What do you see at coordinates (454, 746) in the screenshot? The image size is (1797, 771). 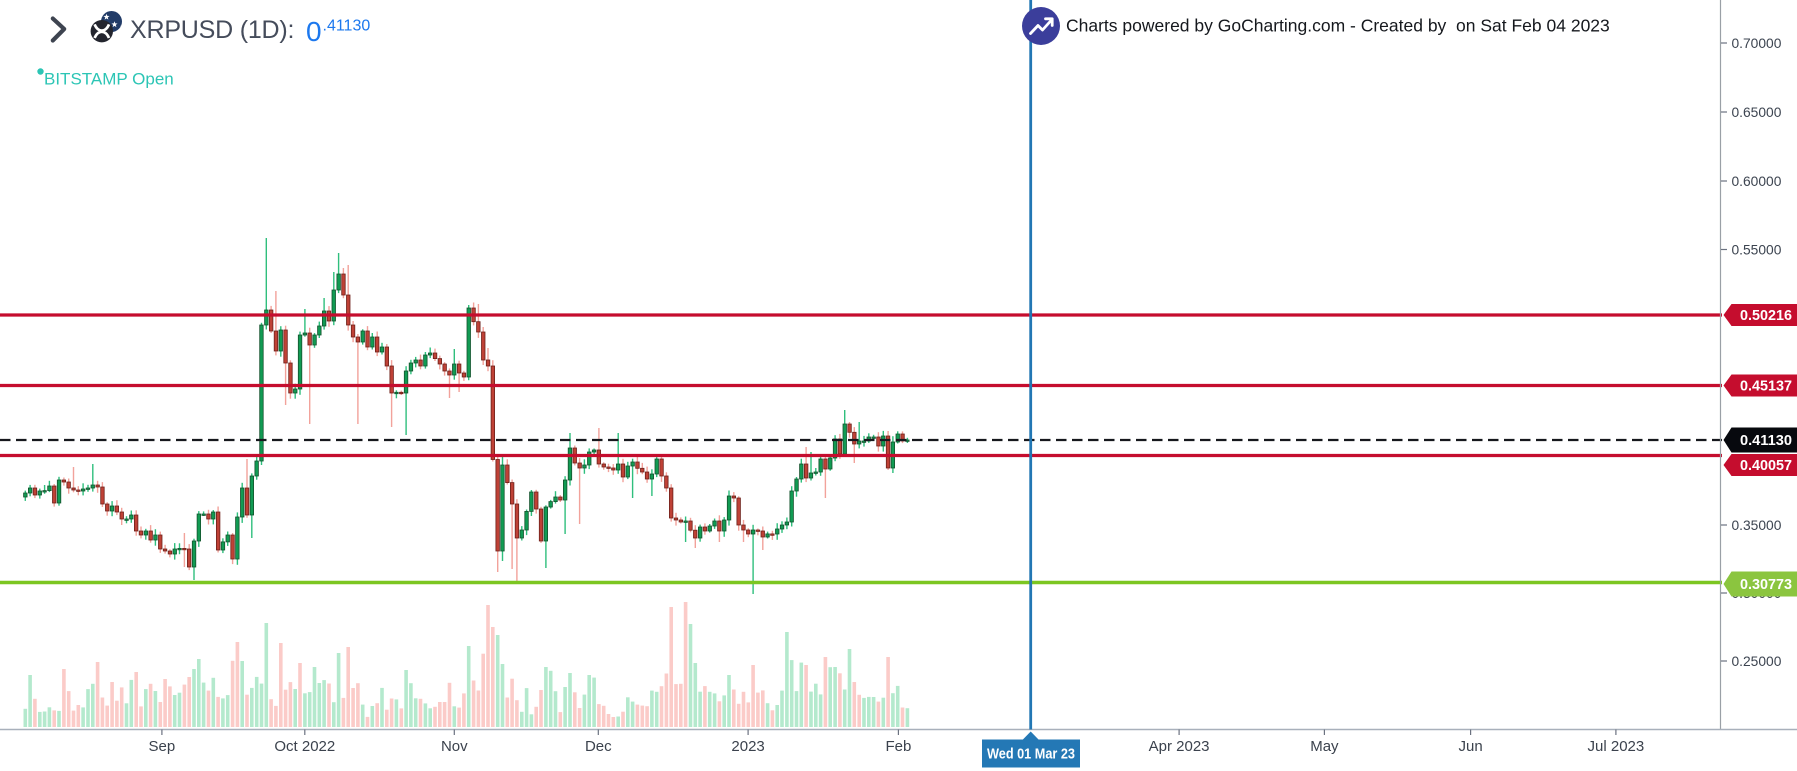 I see `svg-text: Nov` at bounding box center [454, 746].